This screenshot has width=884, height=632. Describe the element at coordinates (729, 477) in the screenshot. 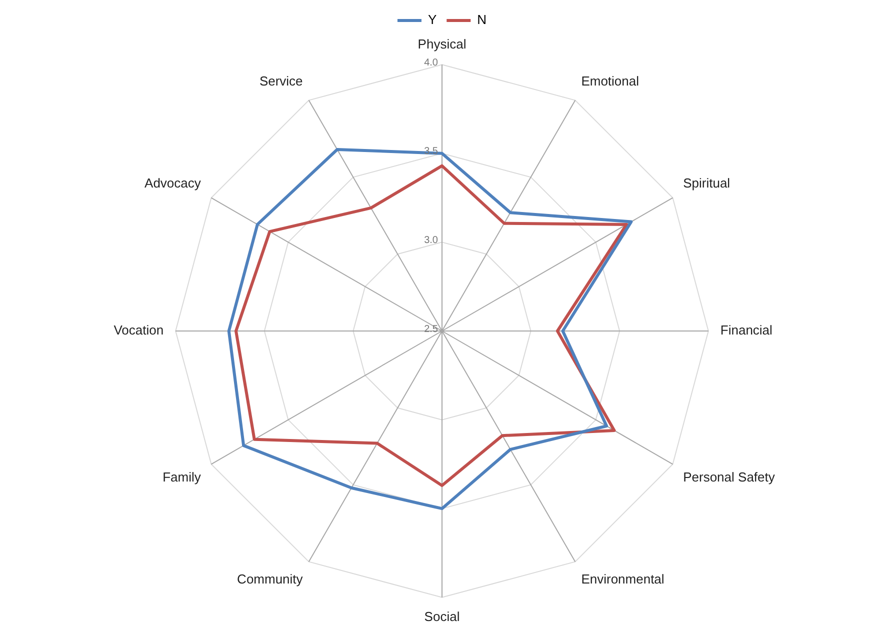

I see `spoke-label: Personal Safety` at that location.